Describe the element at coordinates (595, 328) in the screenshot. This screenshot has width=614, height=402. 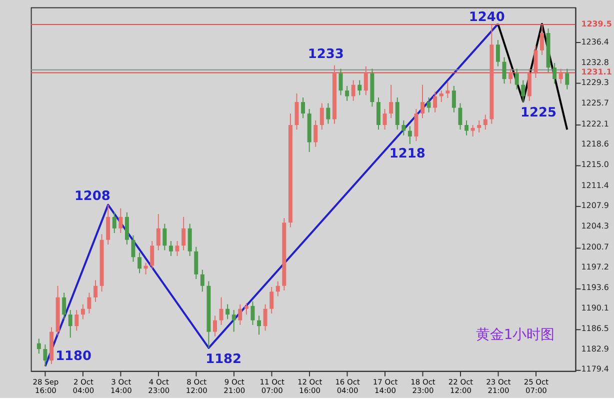
I see `y-tick-label: 1186.5` at that location.